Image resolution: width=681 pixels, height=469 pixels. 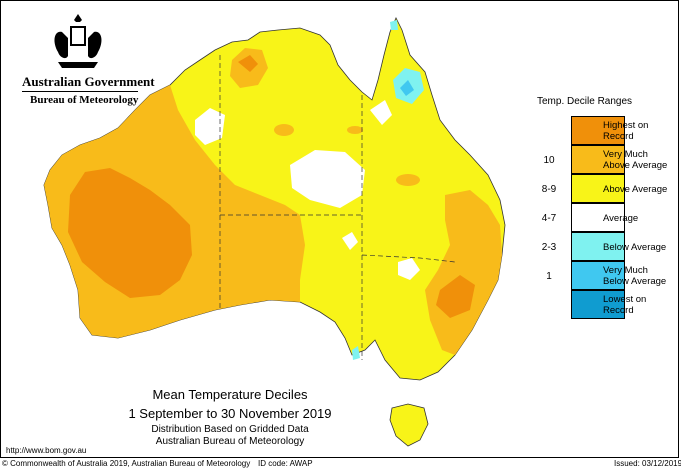 I want to click on average-nt, so click(x=210, y=126).